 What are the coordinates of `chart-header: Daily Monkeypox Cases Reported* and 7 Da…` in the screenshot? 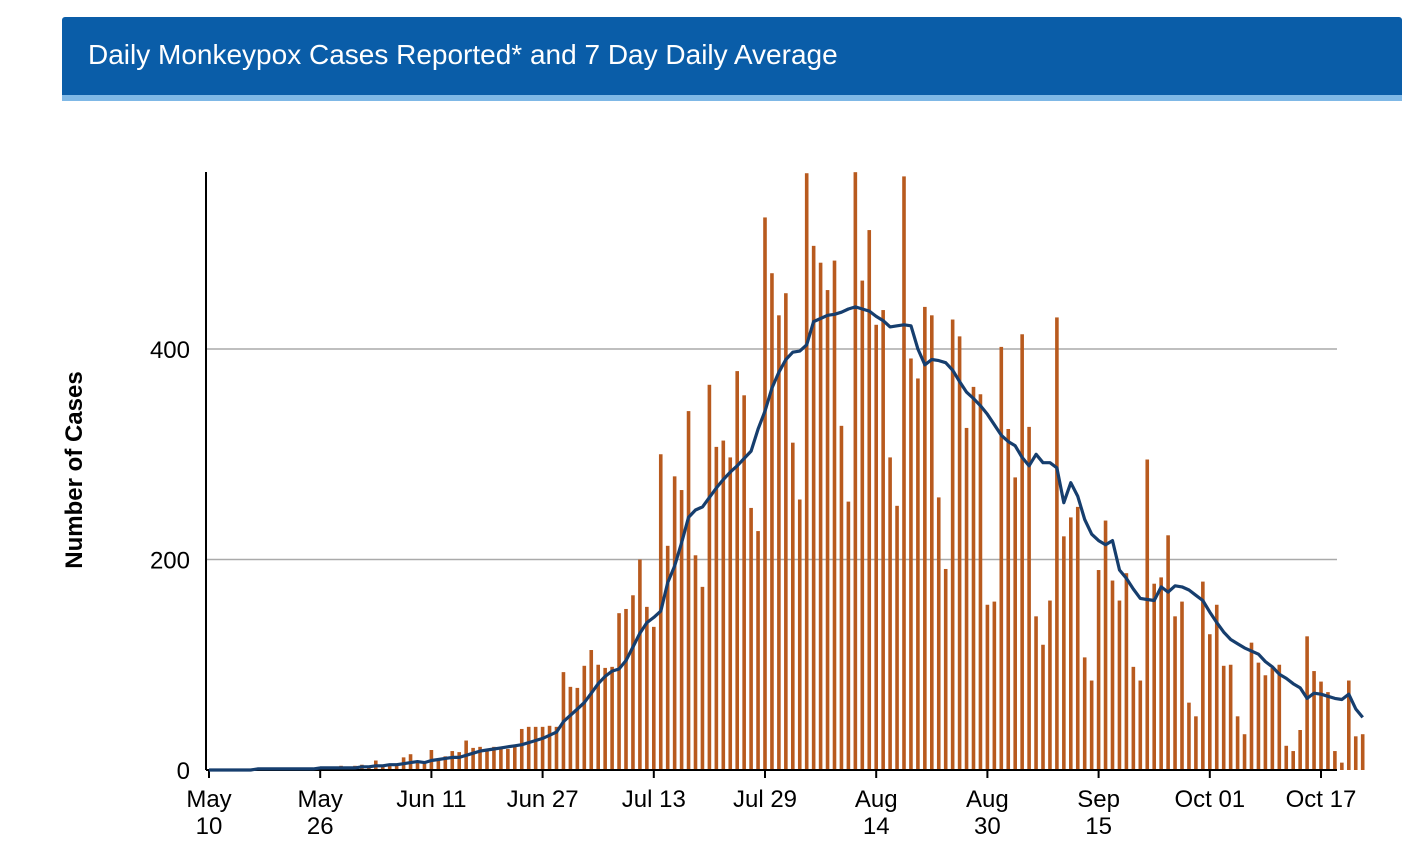 It's located at (732, 56).